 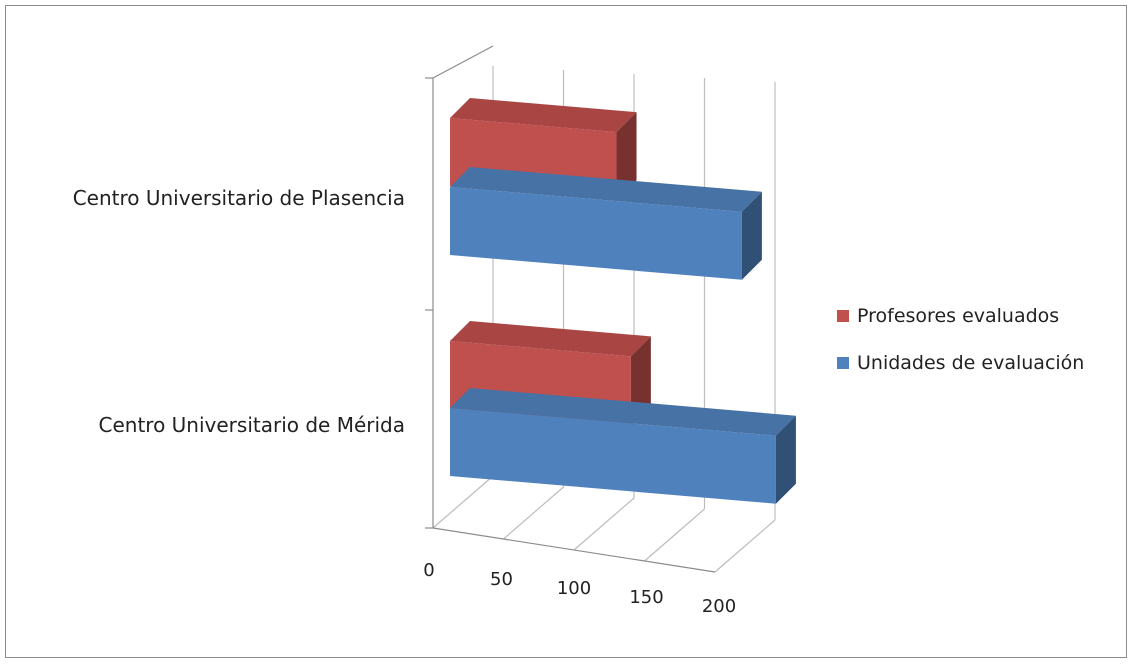 What do you see at coordinates (970, 363) in the screenshot?
I see `legend-label: Unidades de evaluación` at bounding box center [970, 363].